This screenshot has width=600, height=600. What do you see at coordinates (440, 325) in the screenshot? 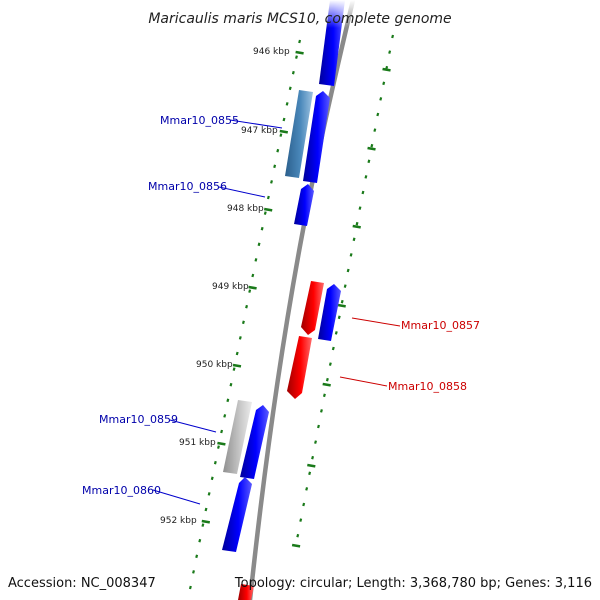
I see `gene-label-mmar10-0857: Mmar10_0857` at bounding box center [440, 325].